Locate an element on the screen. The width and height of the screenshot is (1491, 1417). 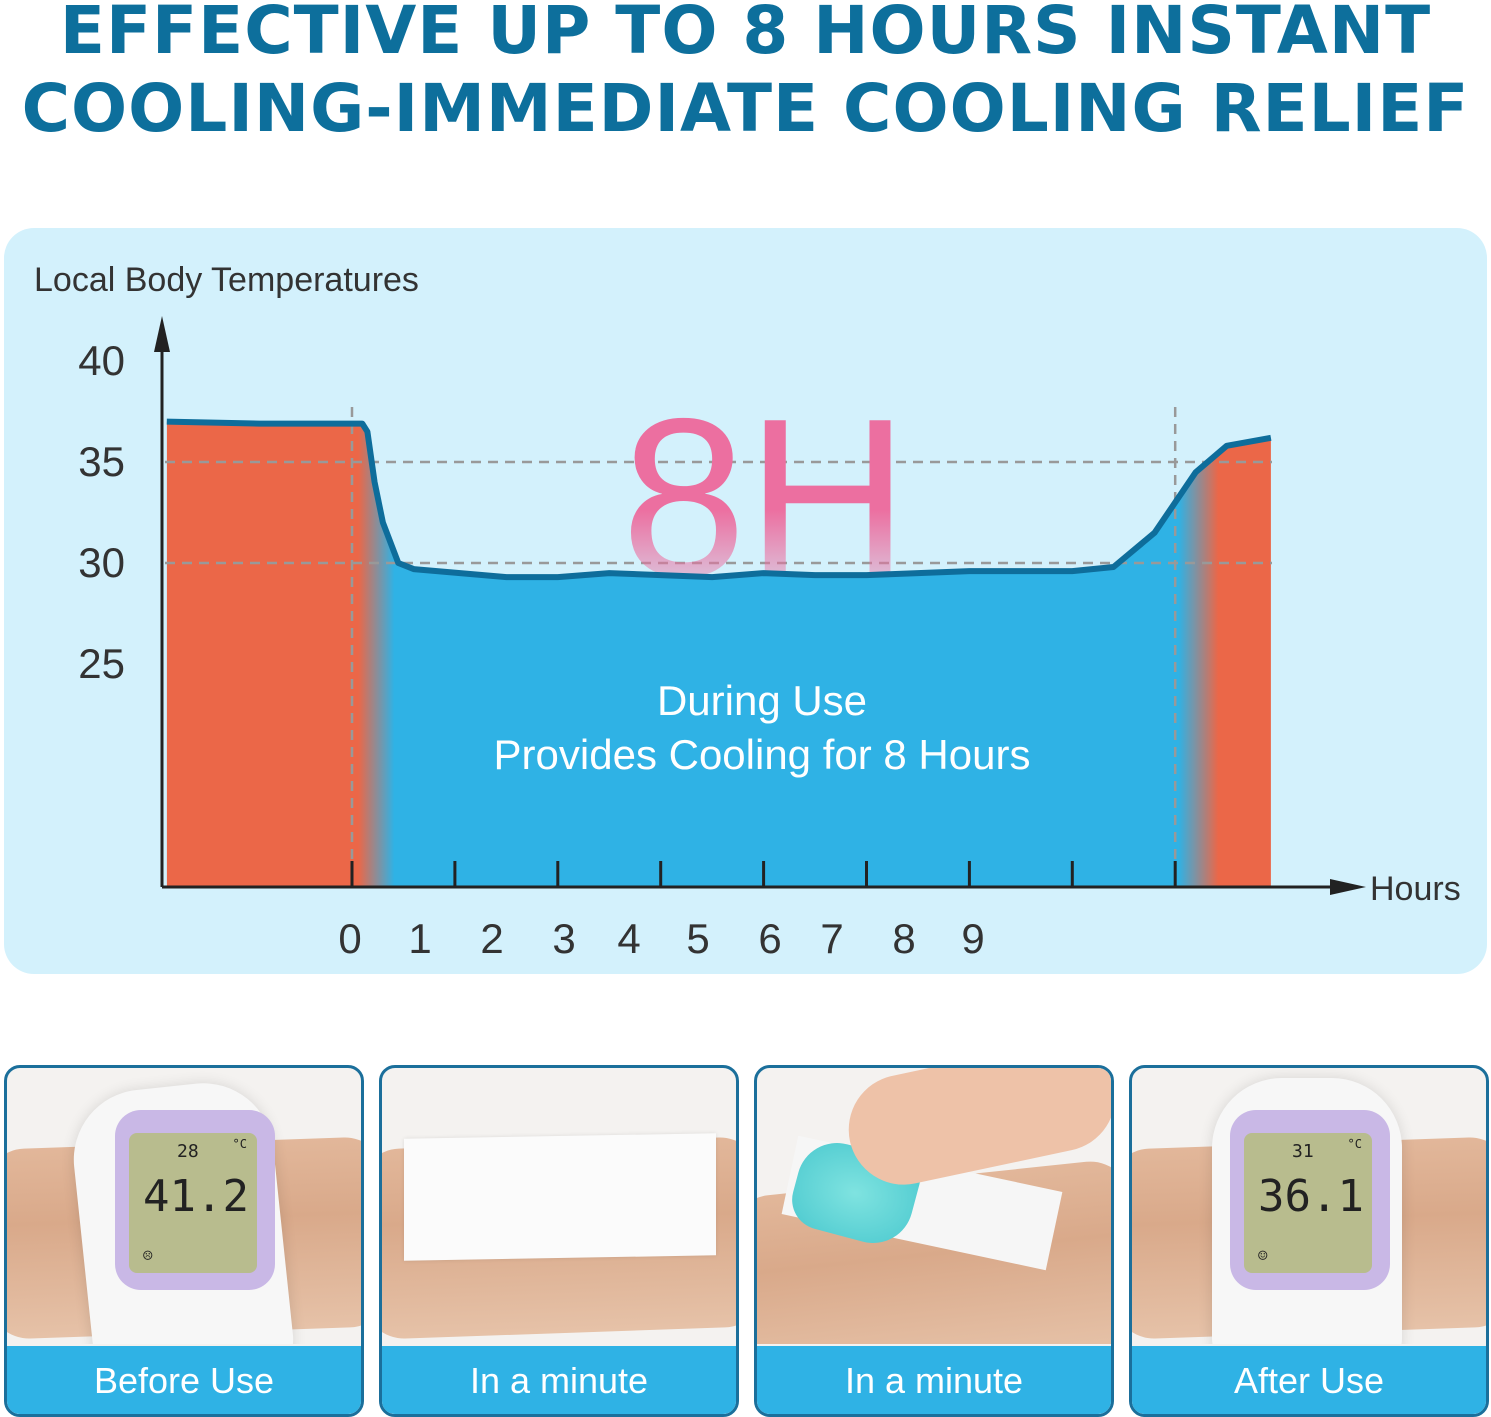
lcd-display: 31 °C 36.1 ☺ is located at coordinates (1308, 1203).